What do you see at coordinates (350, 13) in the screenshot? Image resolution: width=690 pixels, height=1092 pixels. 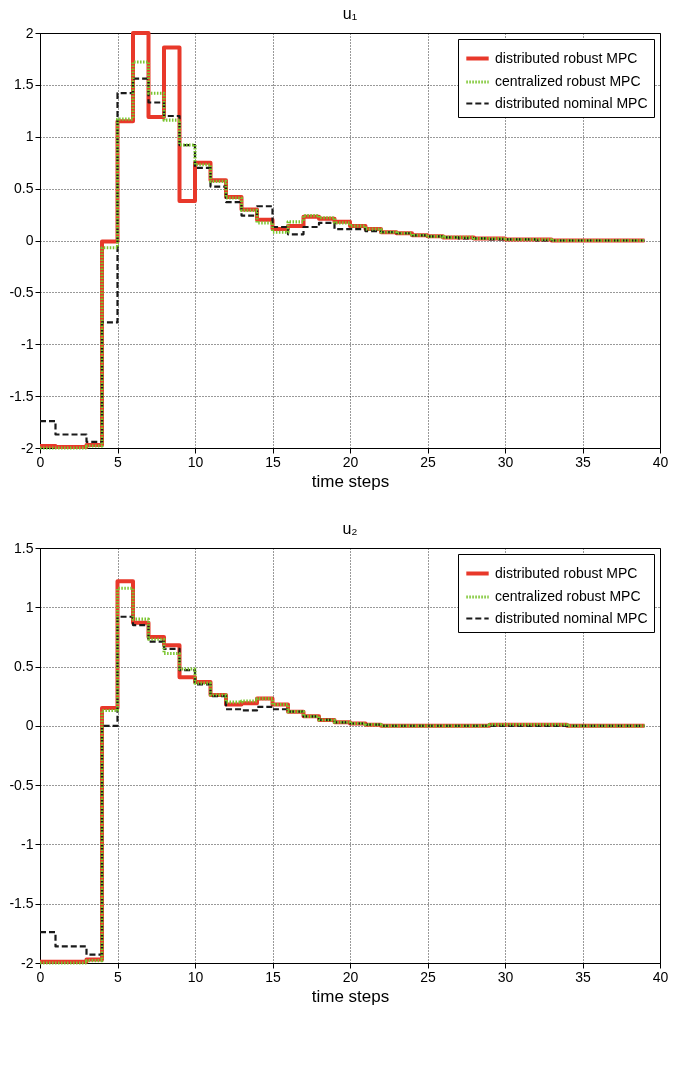 I see `chart-title: u₁` at bounding box center [350, 13].